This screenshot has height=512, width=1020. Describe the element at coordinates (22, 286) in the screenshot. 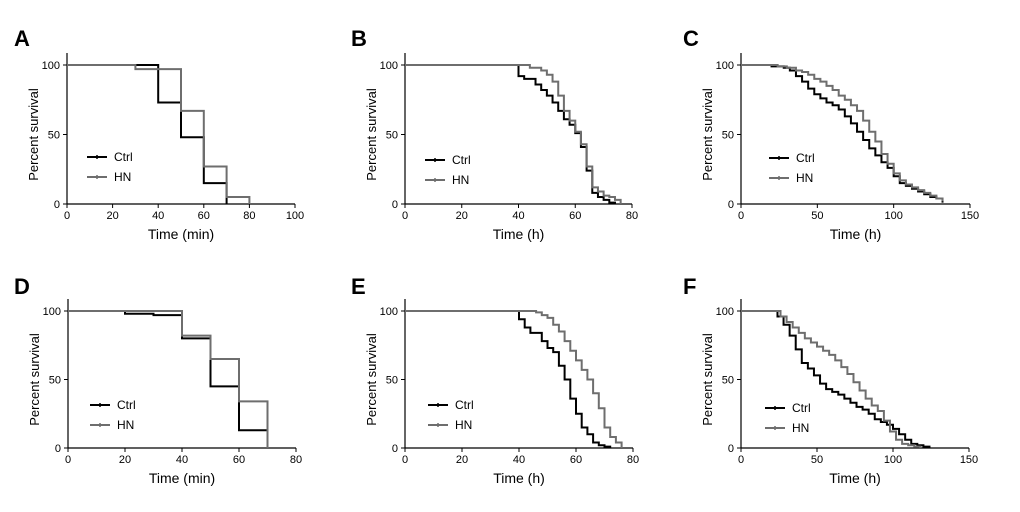

I see `panel-letter: D` at that location.